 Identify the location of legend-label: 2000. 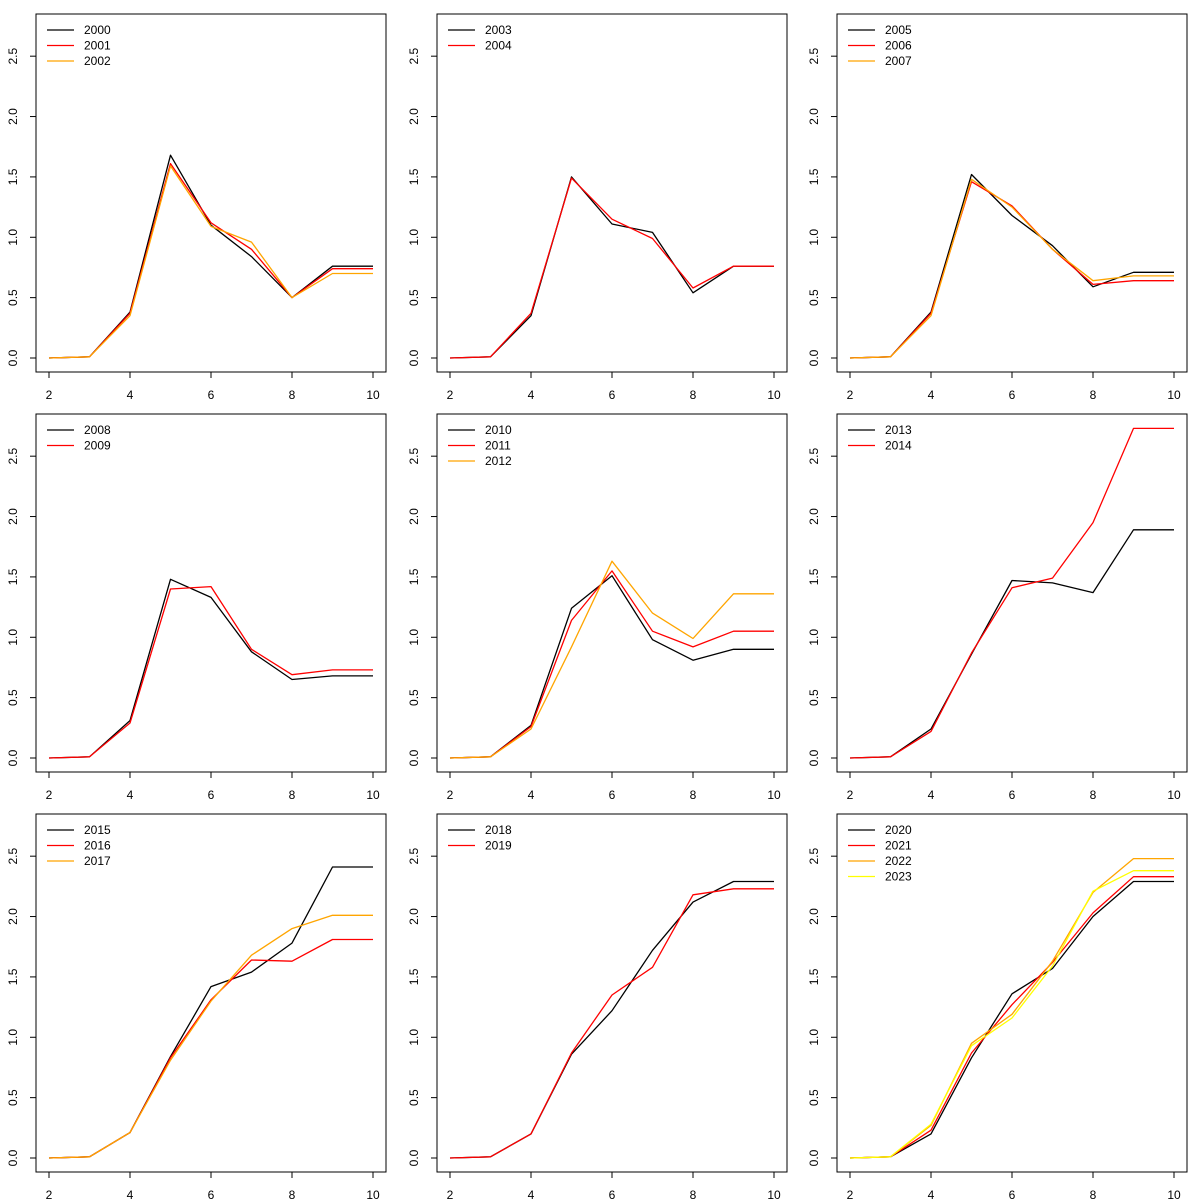
(97, 30).